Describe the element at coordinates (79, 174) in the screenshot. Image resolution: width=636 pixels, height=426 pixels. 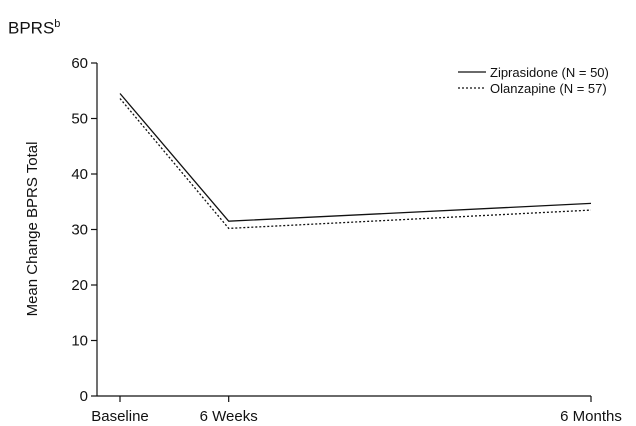
I see `y-tick-label-40: 40` at that location.